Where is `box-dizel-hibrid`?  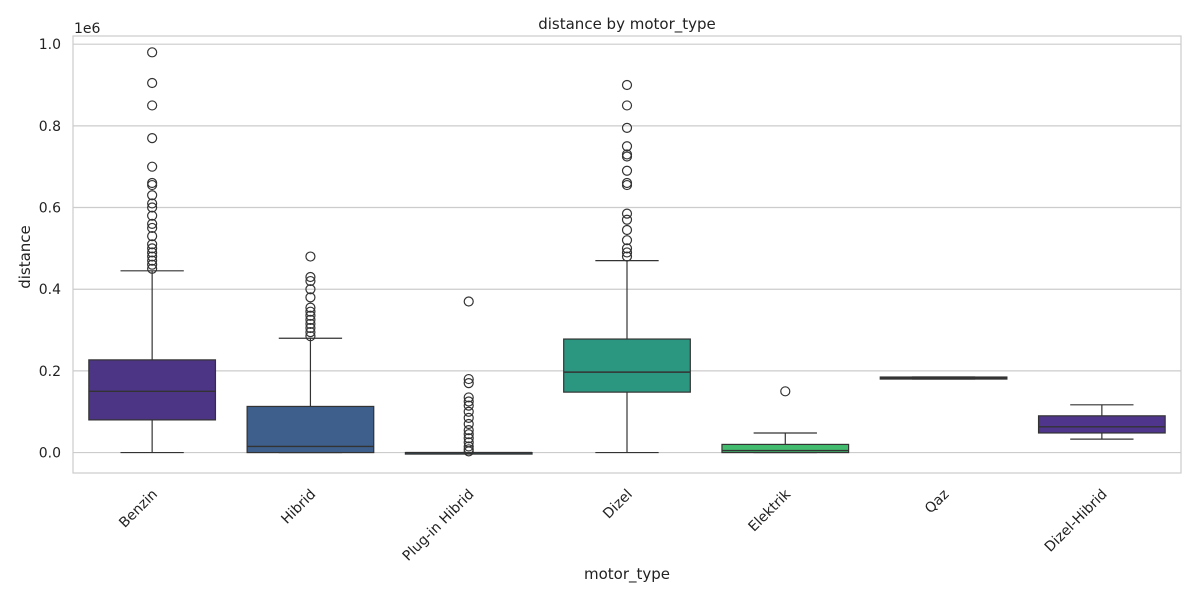
box-dizel-hibrid is located at coordinates (1101, 422).